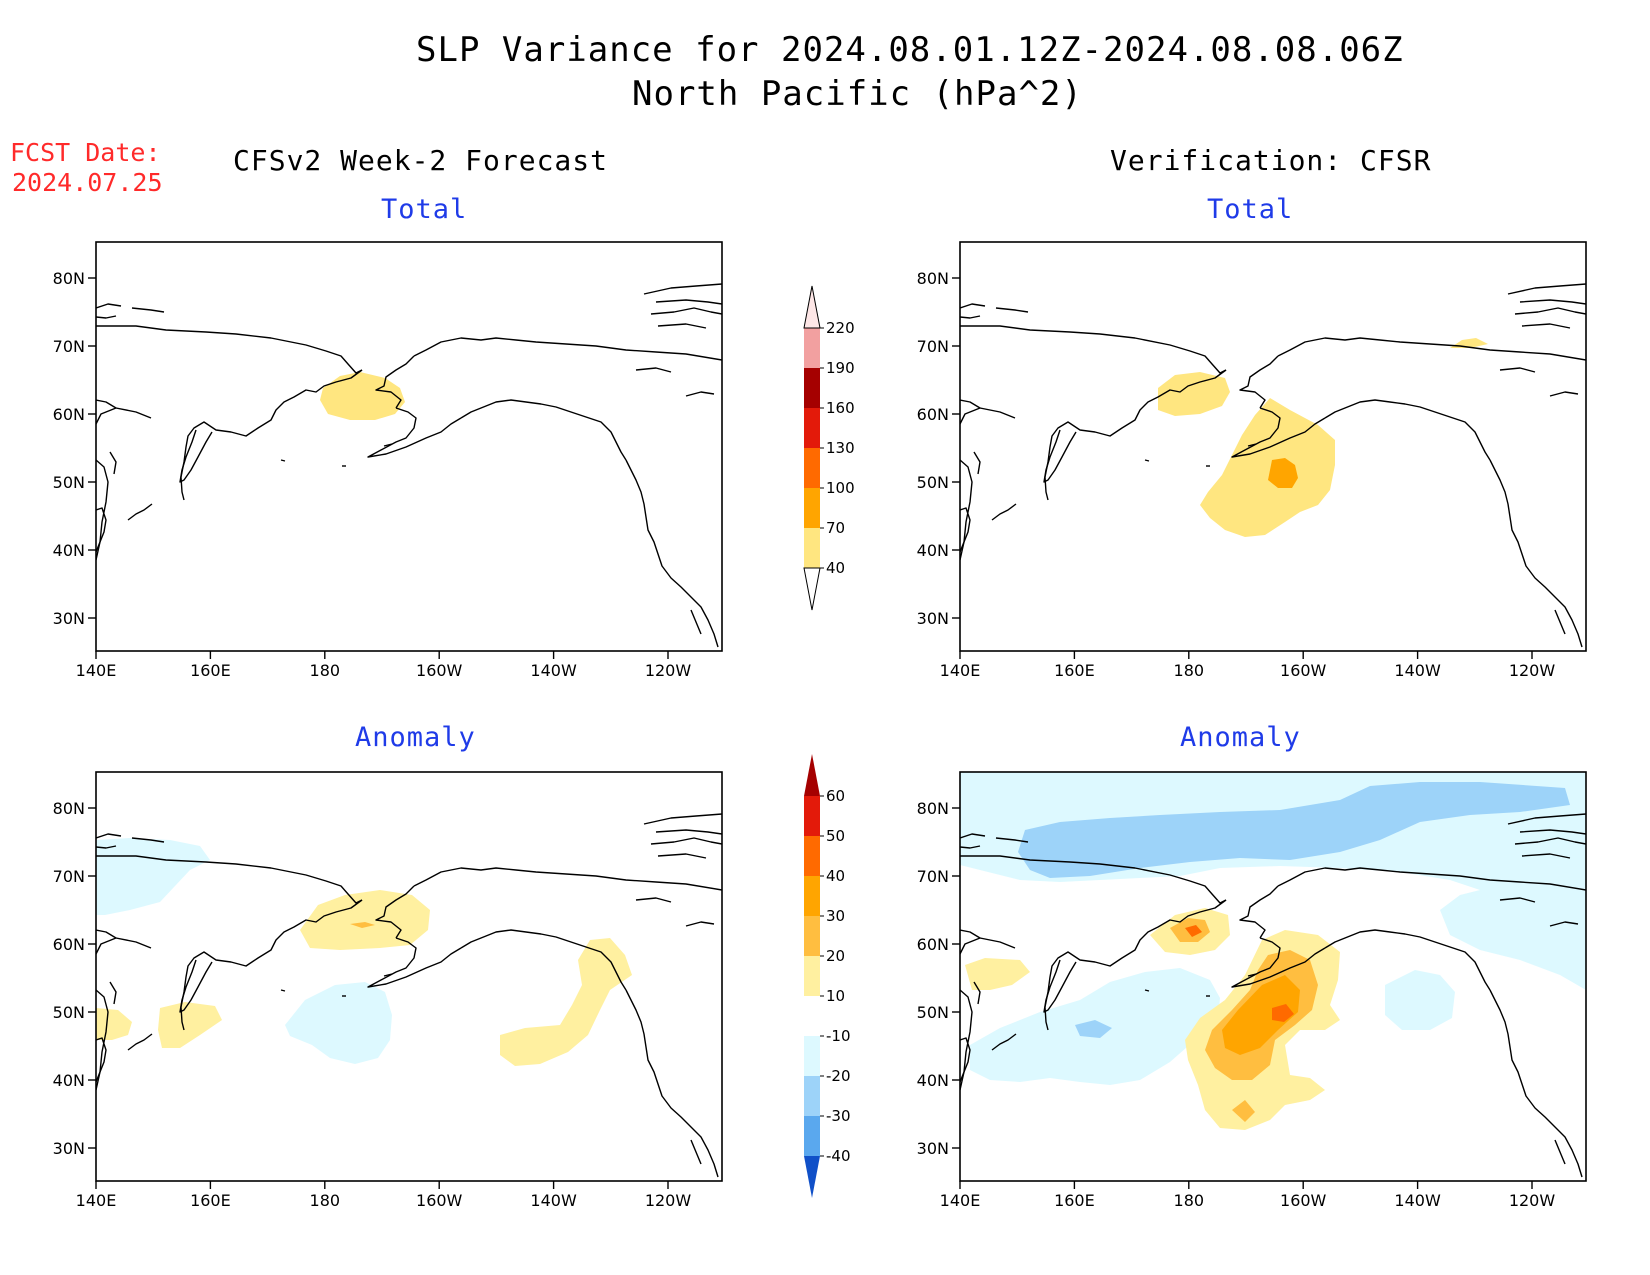 This screenshot has width=1650, height=1275. Describe the element at coordinates (69, 808) in the screenshot. I see `lat-label-forecast-anomaly: 80N` at that location.